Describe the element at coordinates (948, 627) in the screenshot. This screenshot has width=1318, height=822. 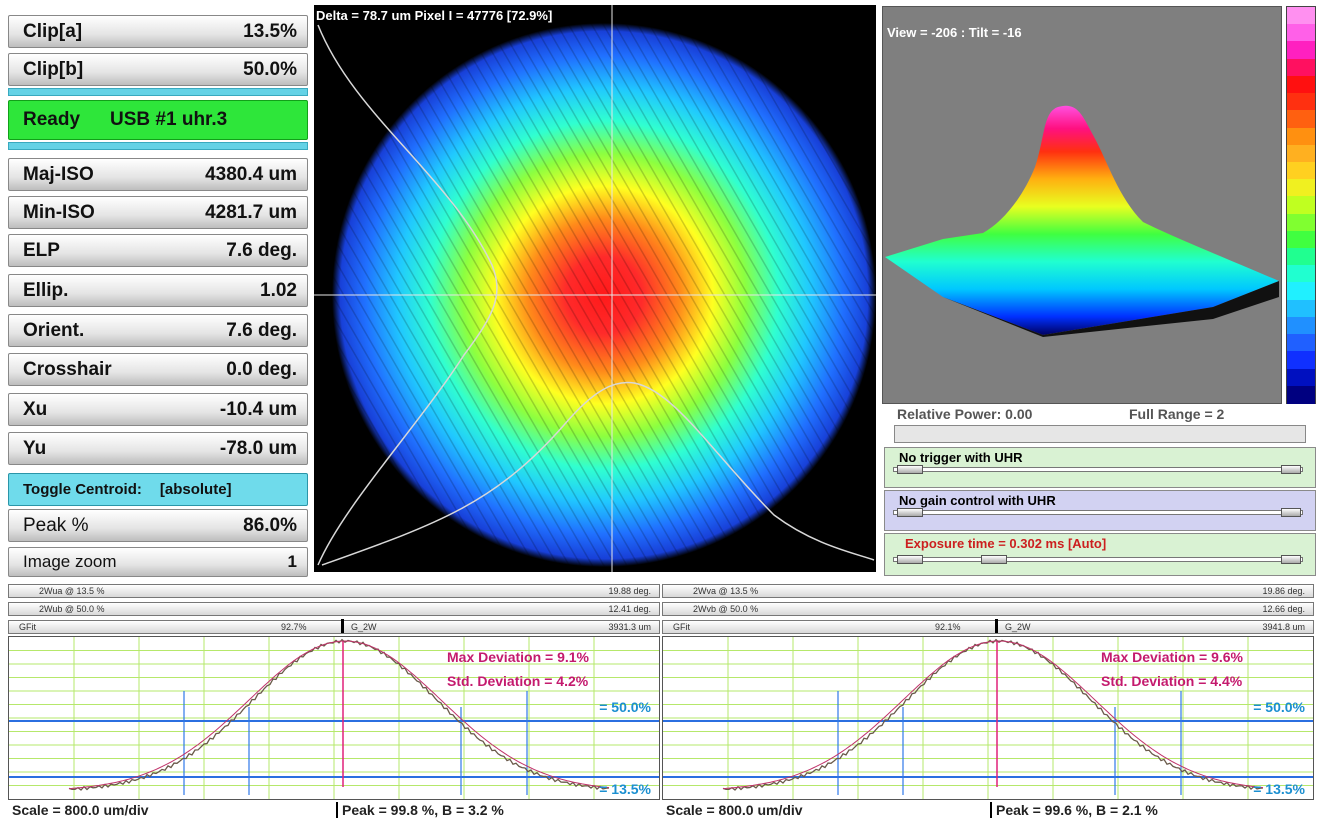
I see `gfit-percent: 92.1%` at that location.